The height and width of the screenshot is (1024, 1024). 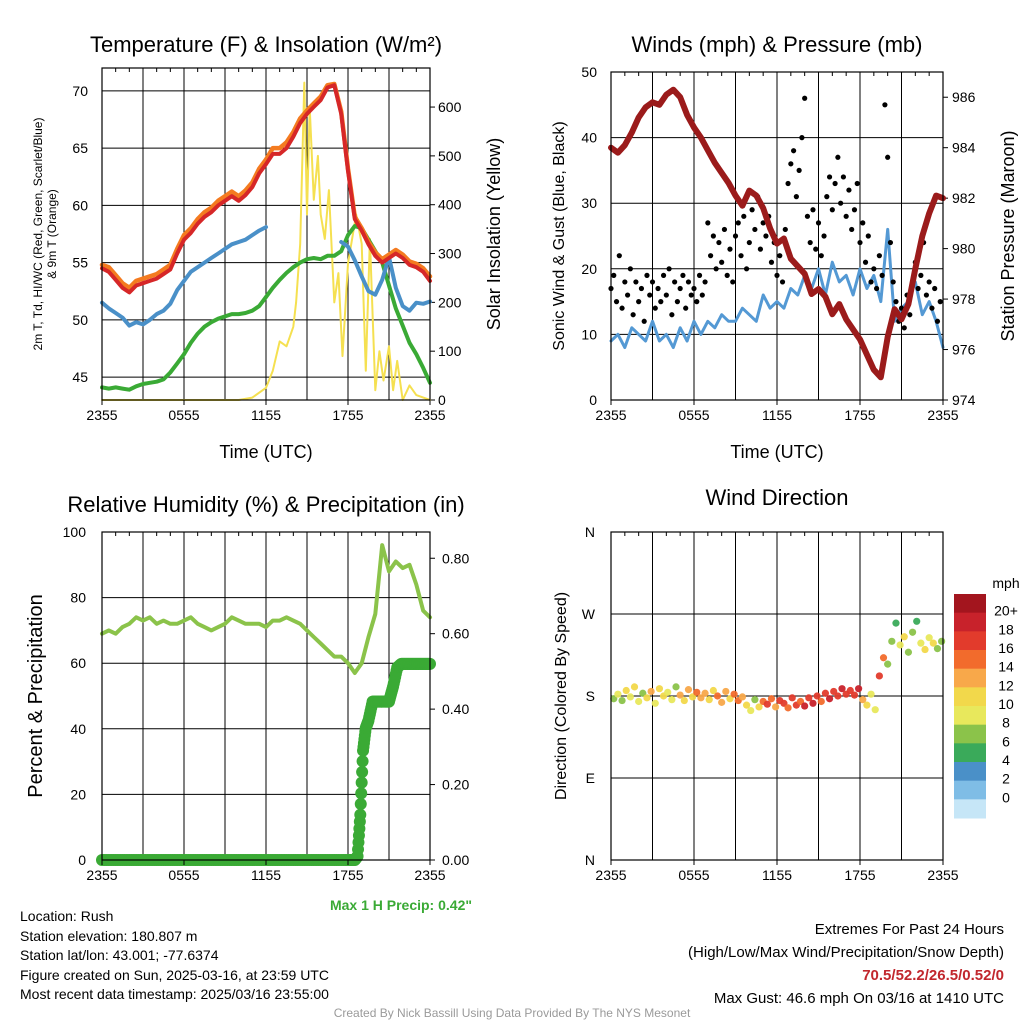 What do you see at coordinates (1006, 629) in the screenshot?
I see `colorbar-label: 18` at bounding box center [1006, 629].